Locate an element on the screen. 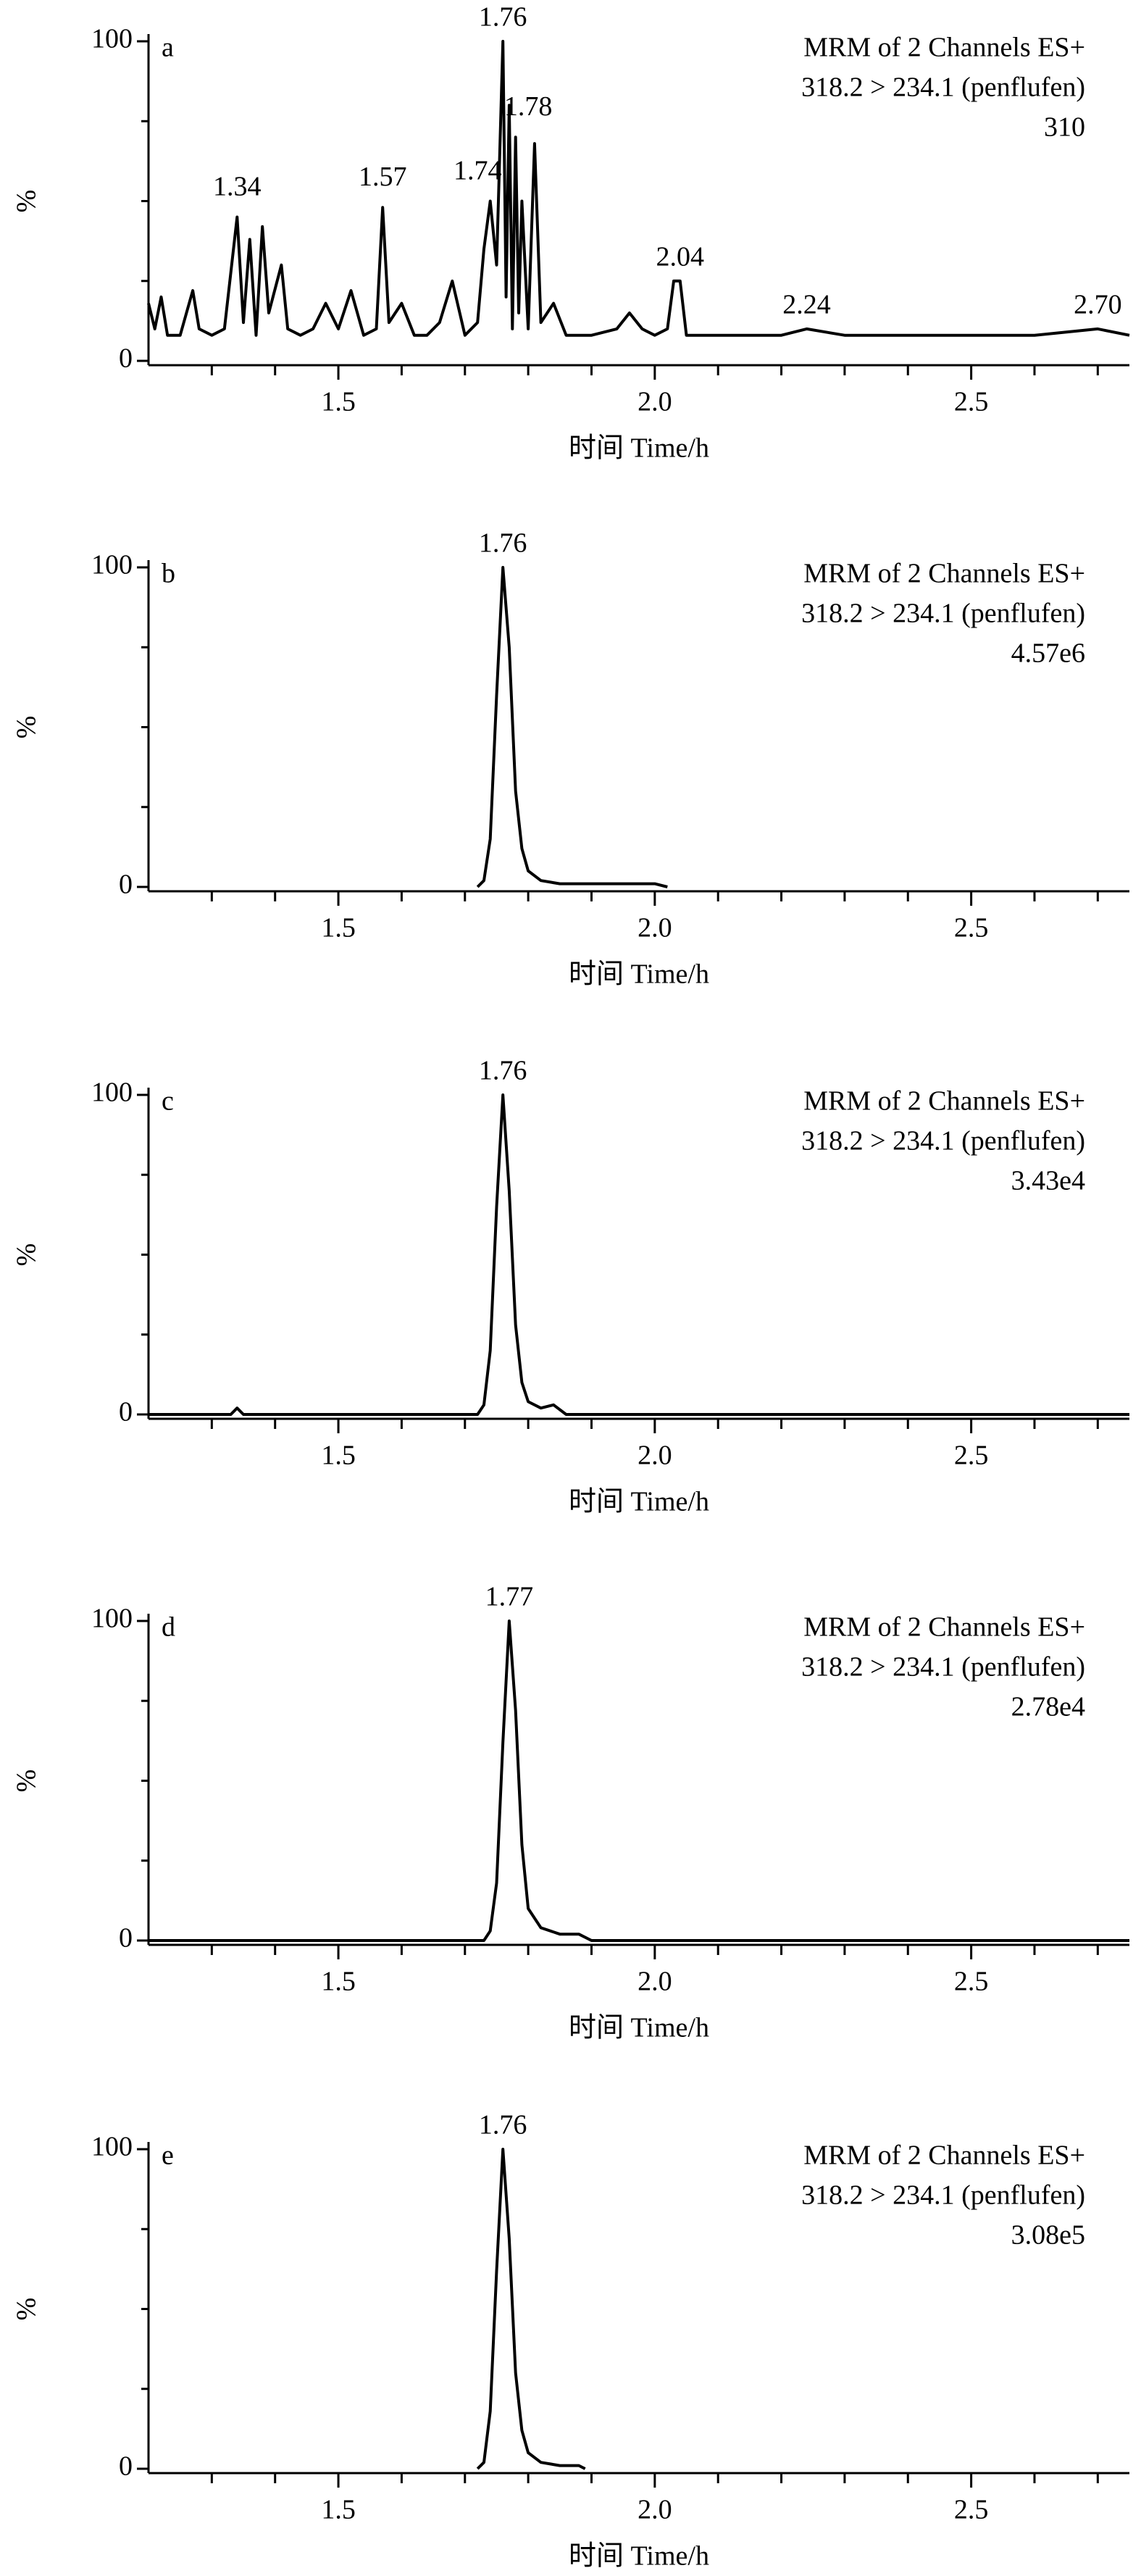 Image resolution: width=1141 pixels, height=2576 pixels. channel-info: 3.43e4 is located at coordinates (1048, 1181).